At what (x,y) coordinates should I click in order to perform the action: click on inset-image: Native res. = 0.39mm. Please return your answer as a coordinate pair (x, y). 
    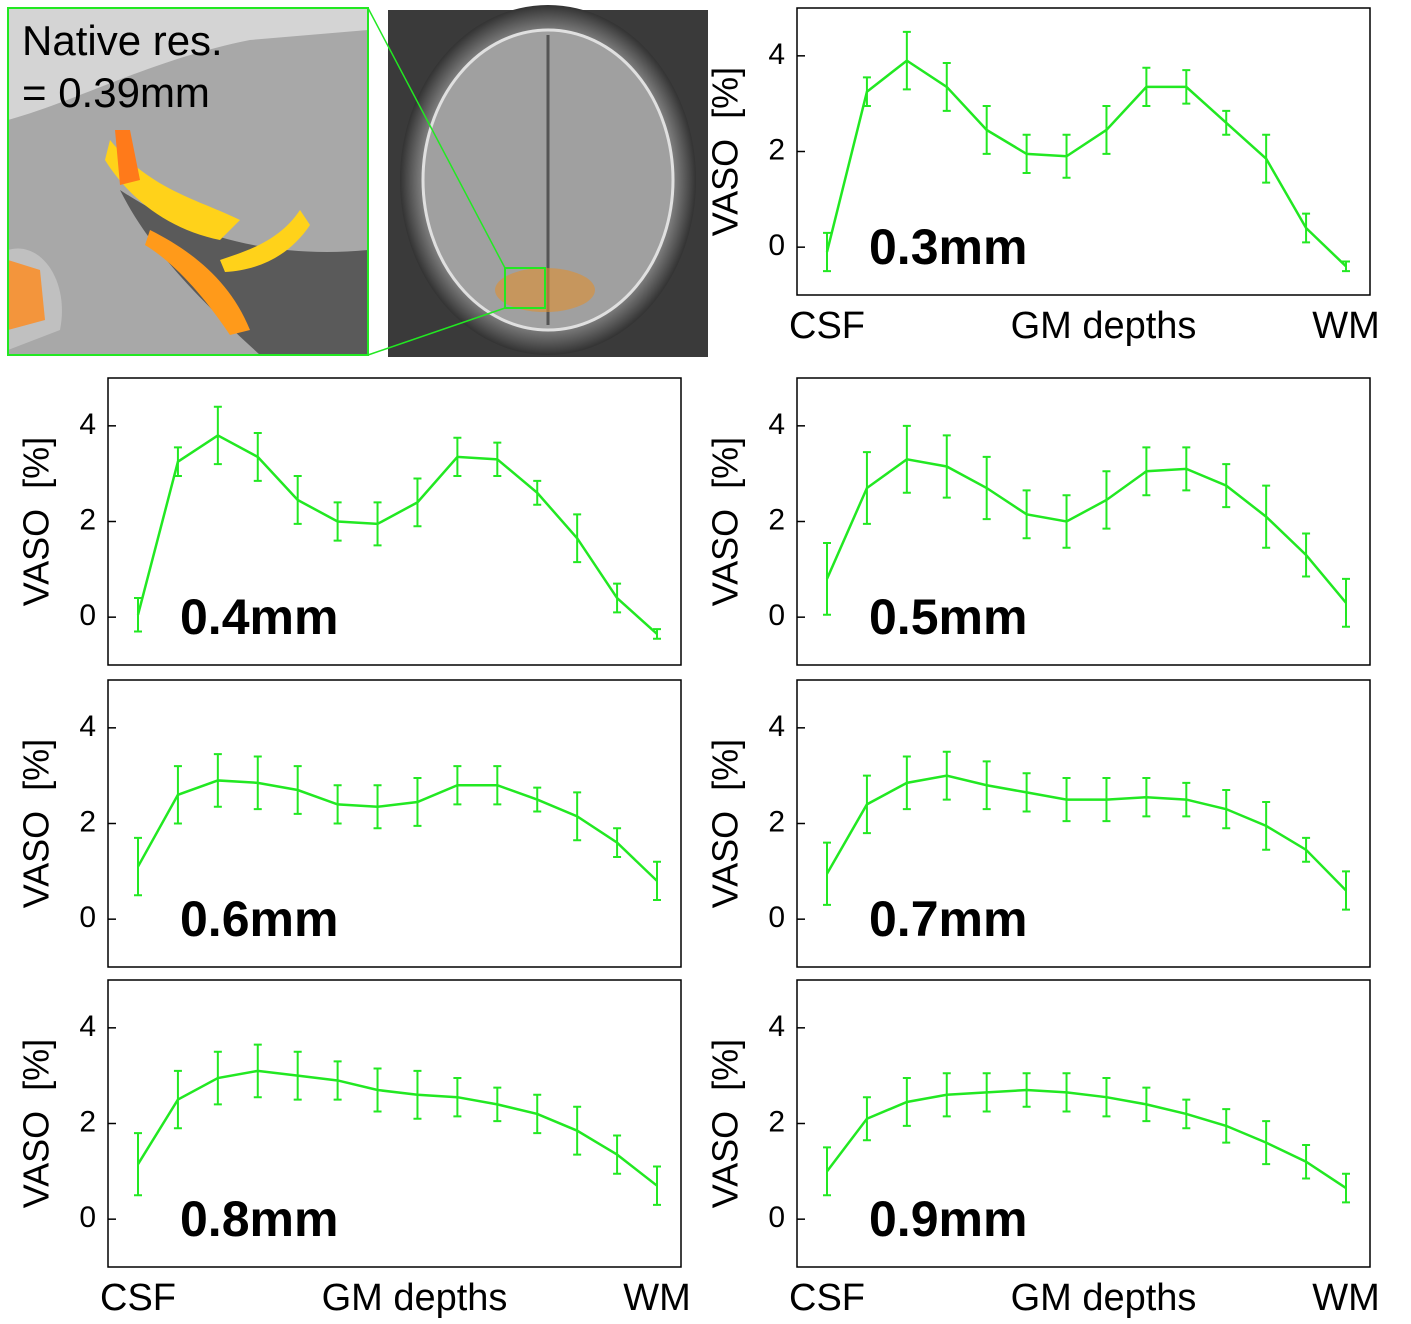
    Looking at the image, I should click on (188, 181).